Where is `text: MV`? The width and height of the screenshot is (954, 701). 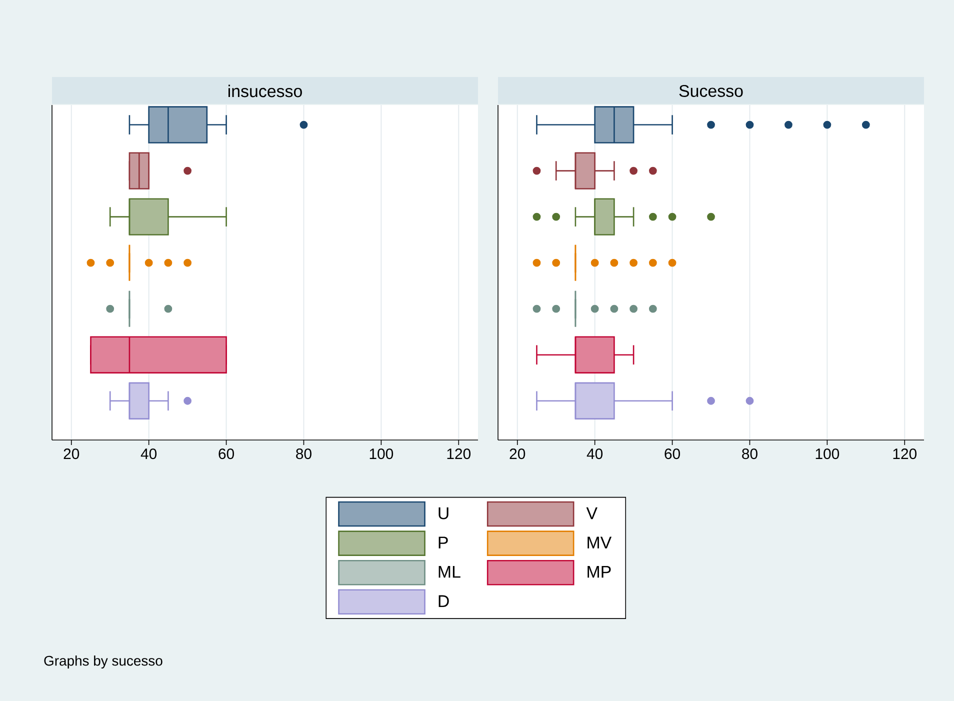 text: MV is located at coordinates (600, 542).